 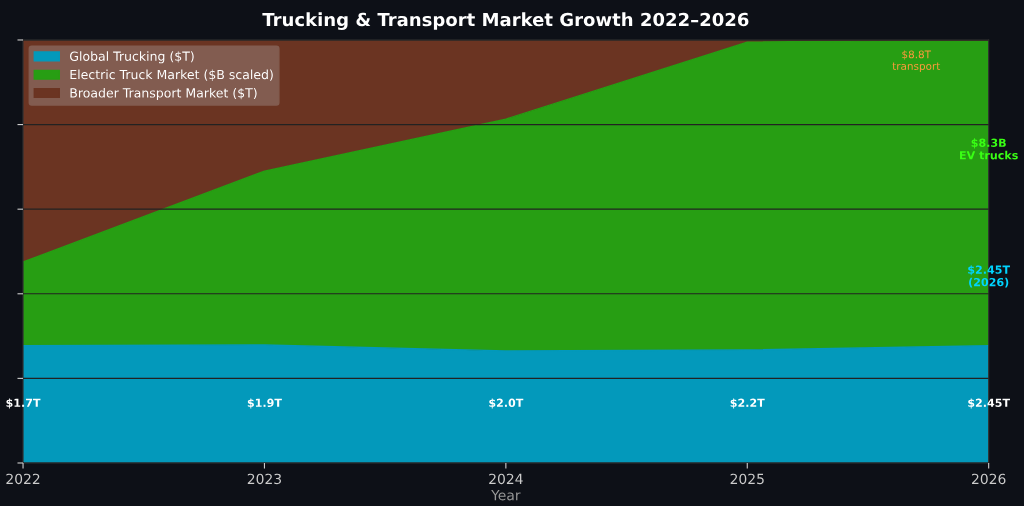 I want to click on annotation: $2.45T (2026), so click(x=989, y=276).